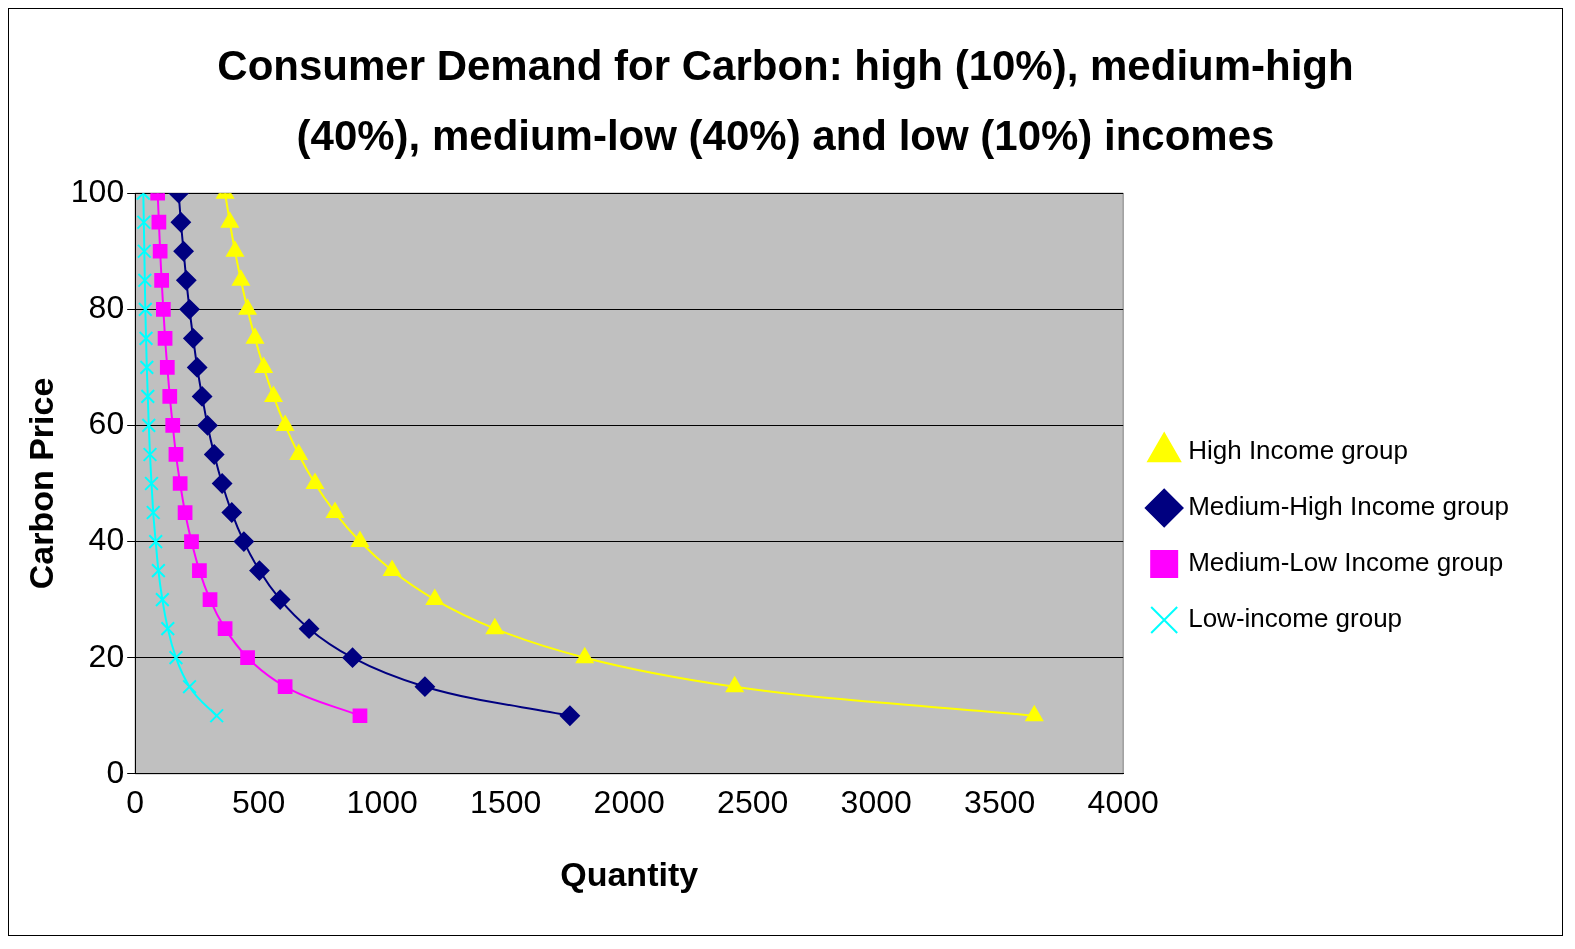  Describe the element at coordinates (1346, 562) in the screenshot. I see `legend-label: Medium-Low Income group` at that location.